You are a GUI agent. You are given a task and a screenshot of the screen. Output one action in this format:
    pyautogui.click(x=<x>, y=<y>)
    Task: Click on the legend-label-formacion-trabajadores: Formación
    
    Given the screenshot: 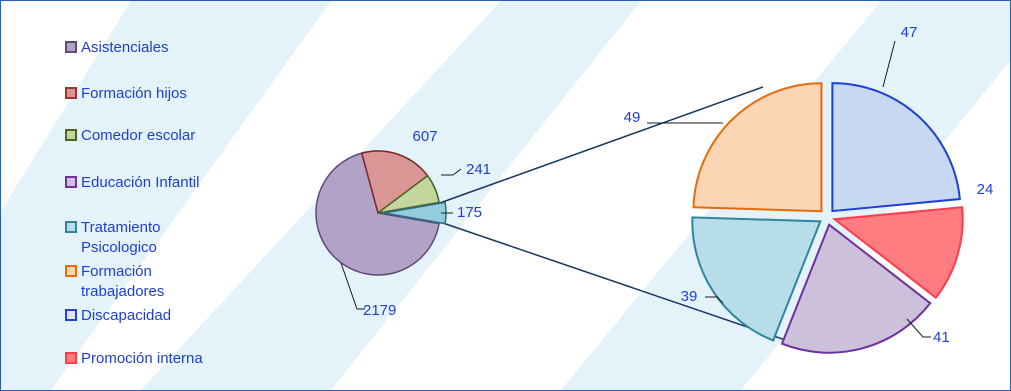 What is the action you would take?
    pyautogui.click(x=116, y=271)
    